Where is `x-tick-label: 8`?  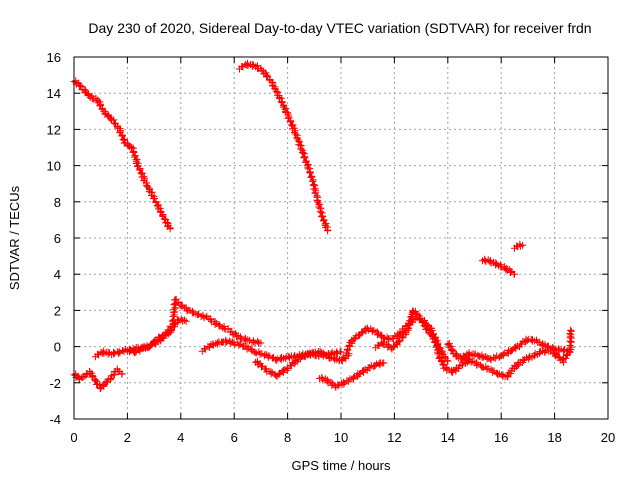
x-tick-label: 8 is located at coordinates (287, 437).